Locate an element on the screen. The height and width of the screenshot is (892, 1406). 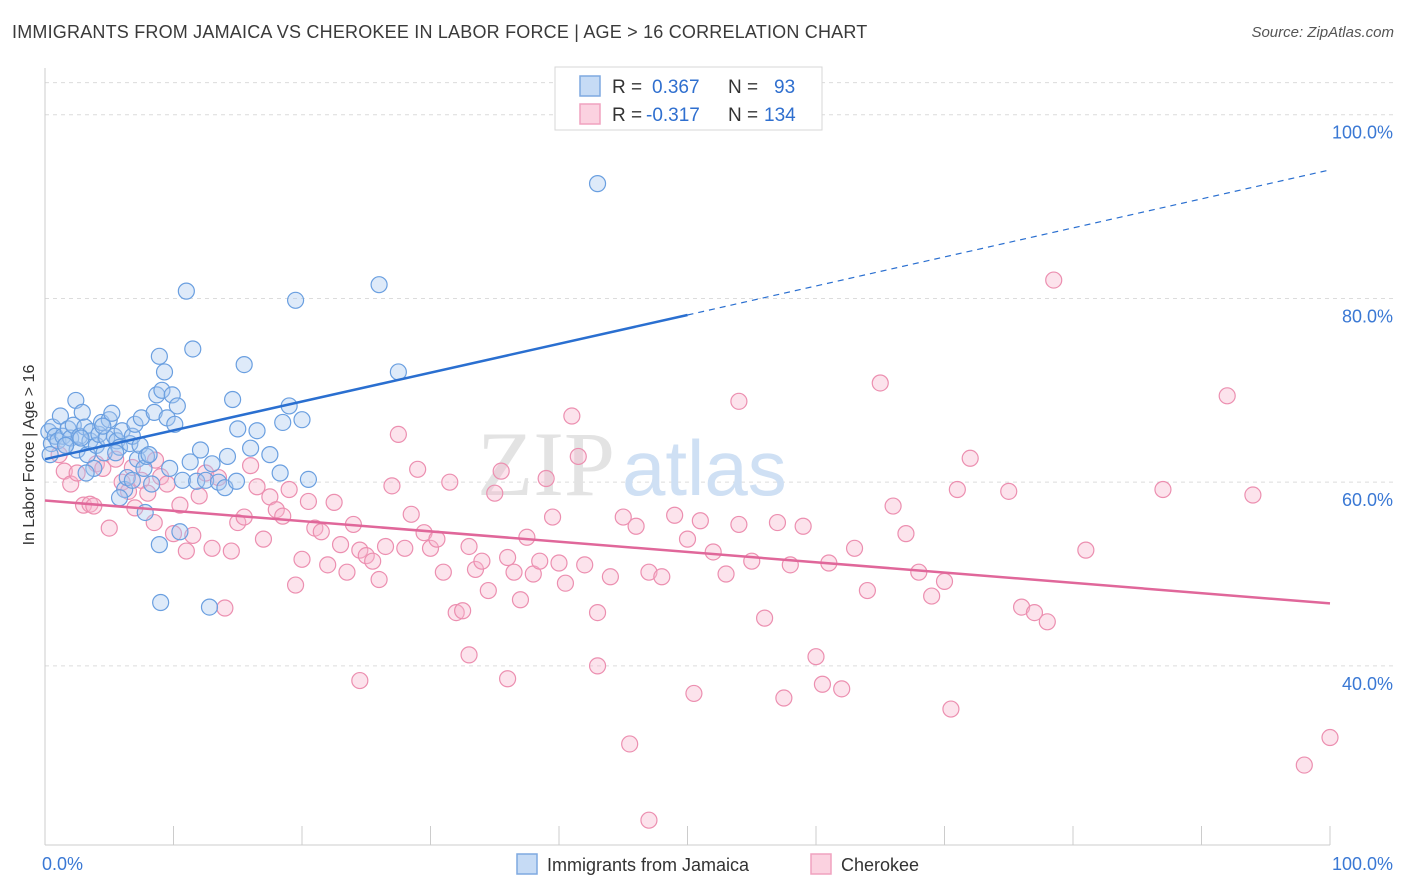
y-tick-label: 40.0% is located at coordinates (1367, 684).